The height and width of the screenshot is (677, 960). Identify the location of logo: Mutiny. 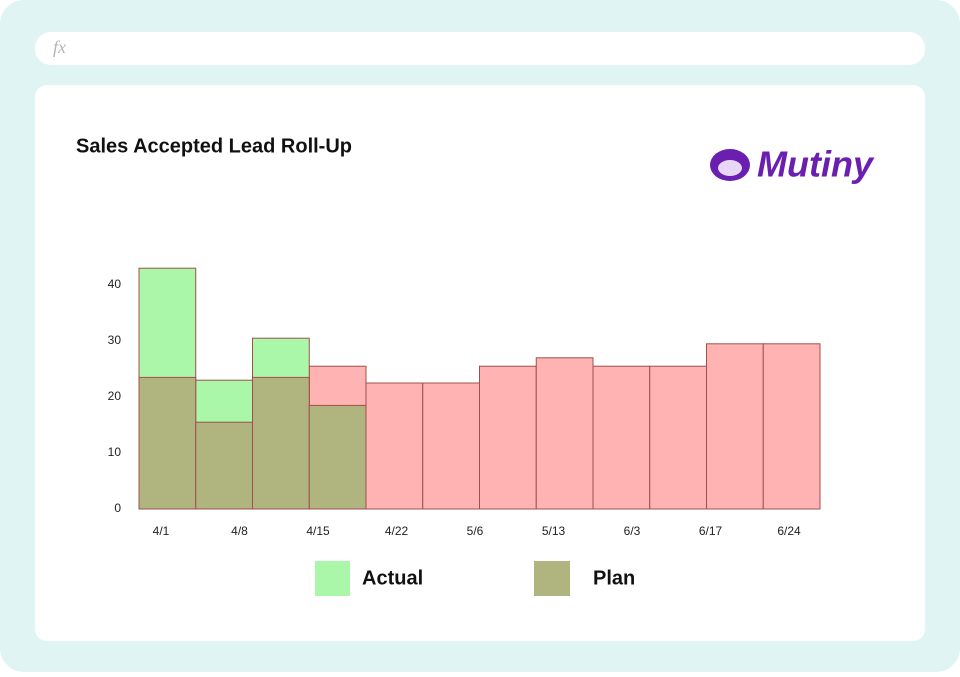
(792, 164).